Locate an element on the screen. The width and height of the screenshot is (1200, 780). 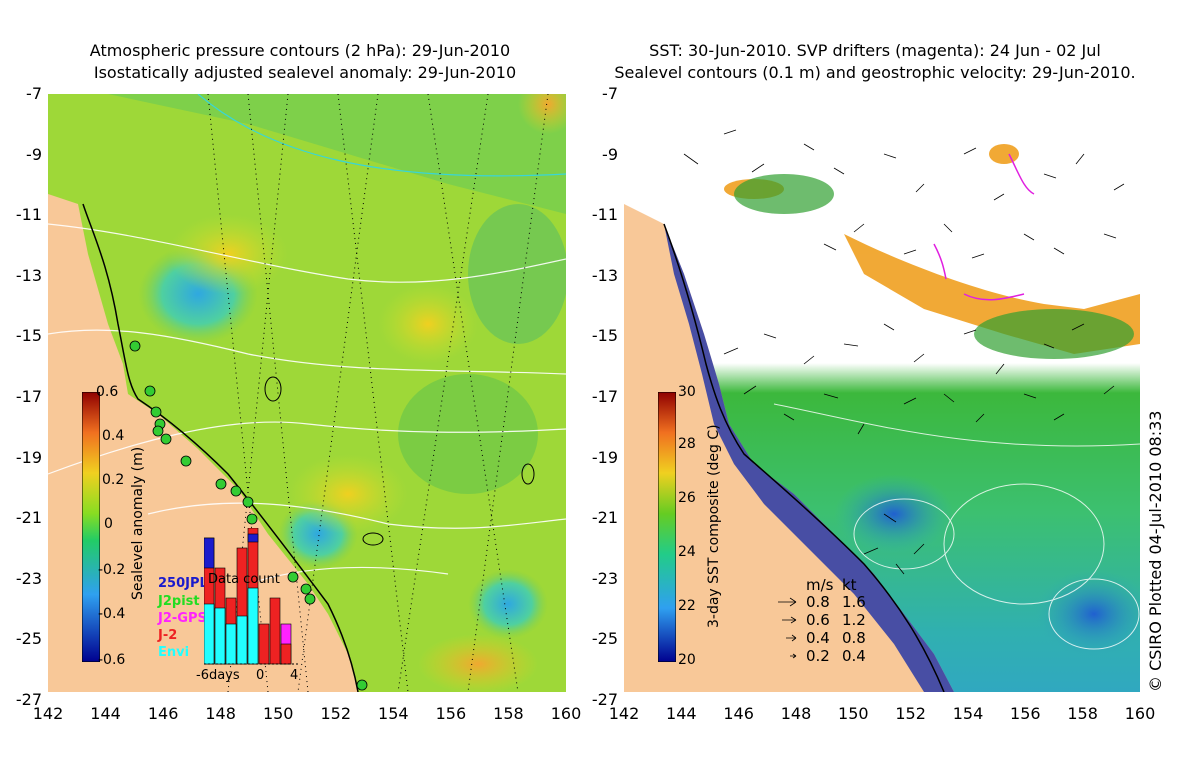
right-cb-tick: 28 is located at coordinates (687, 444).